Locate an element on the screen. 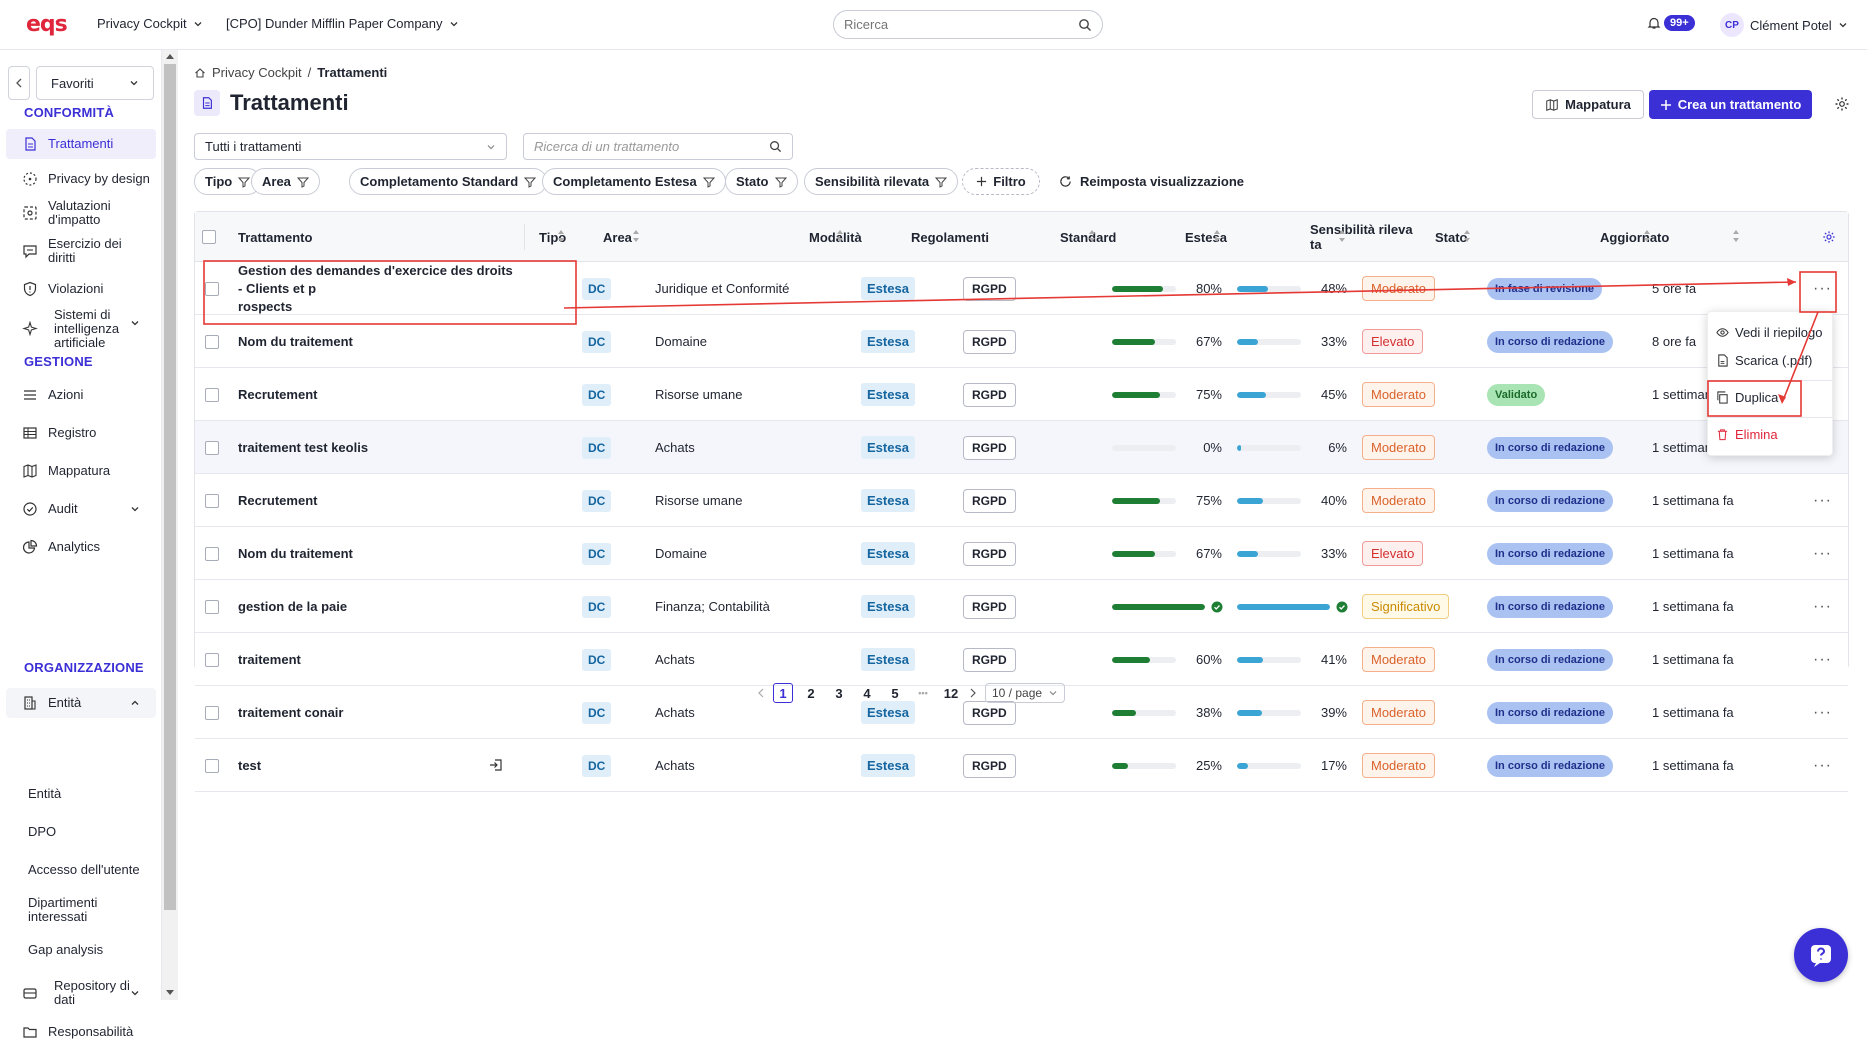 This screenshot has width=1867, height=1043. settings-gear-icon is located at coordinates (1842, 104).